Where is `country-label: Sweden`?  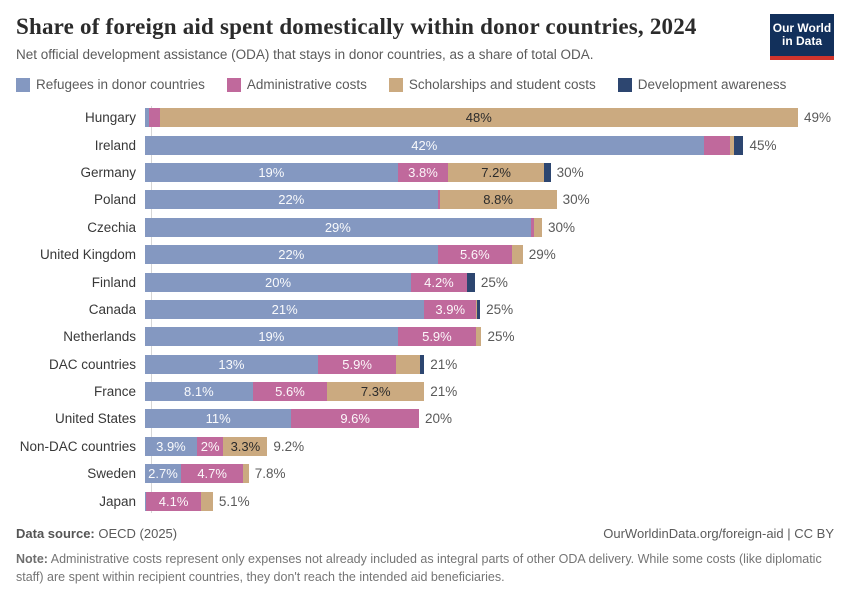 country-label: Sweden is located at coordinates (111, 474).